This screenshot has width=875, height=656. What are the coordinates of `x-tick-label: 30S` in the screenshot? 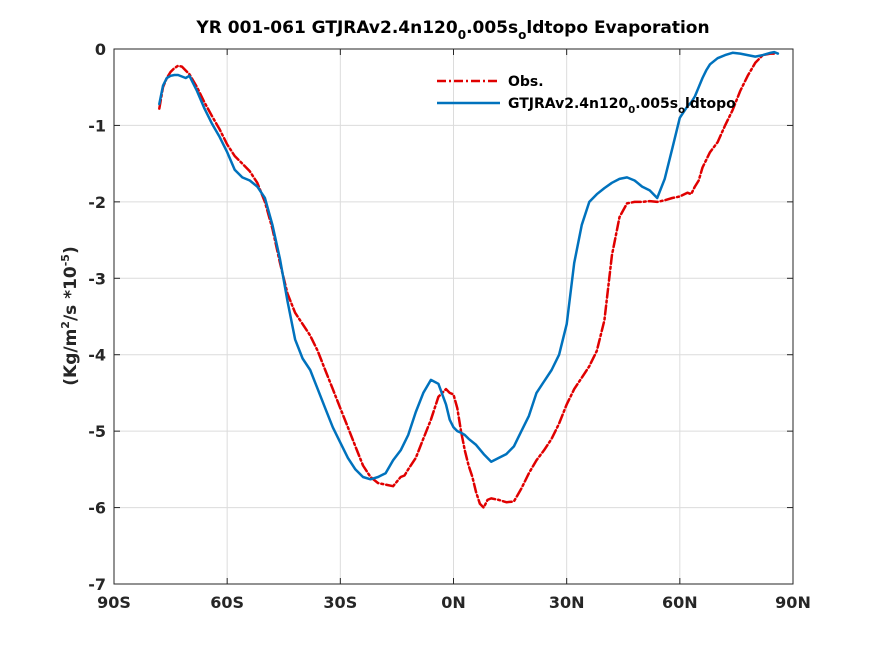 It's located at (340, 602).